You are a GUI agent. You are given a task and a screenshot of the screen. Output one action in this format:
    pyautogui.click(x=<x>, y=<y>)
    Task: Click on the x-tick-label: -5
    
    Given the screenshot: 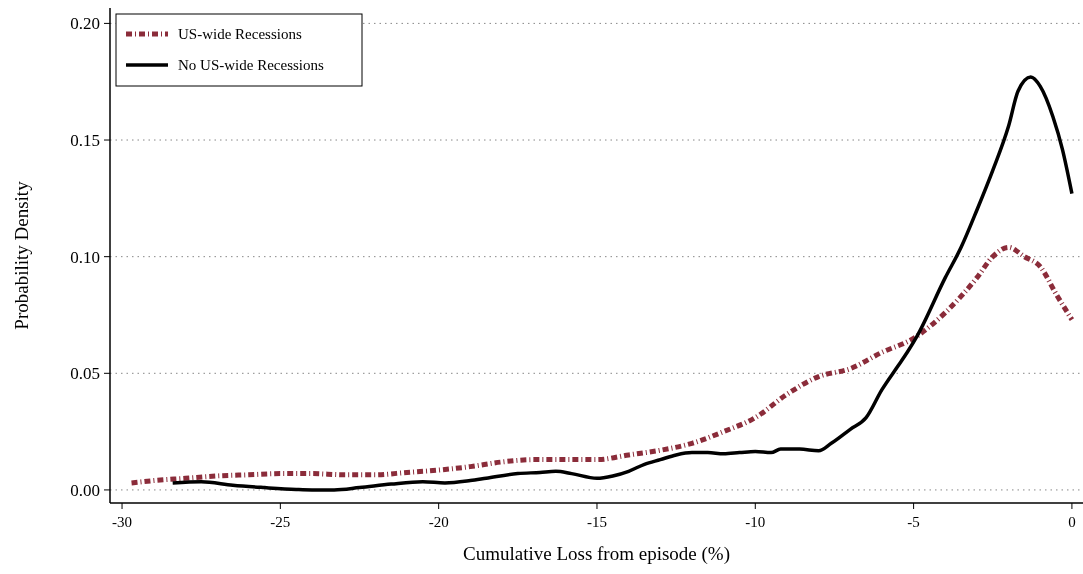 What is the action you would take?
    pyautogui.click(x=913, y=522)
    